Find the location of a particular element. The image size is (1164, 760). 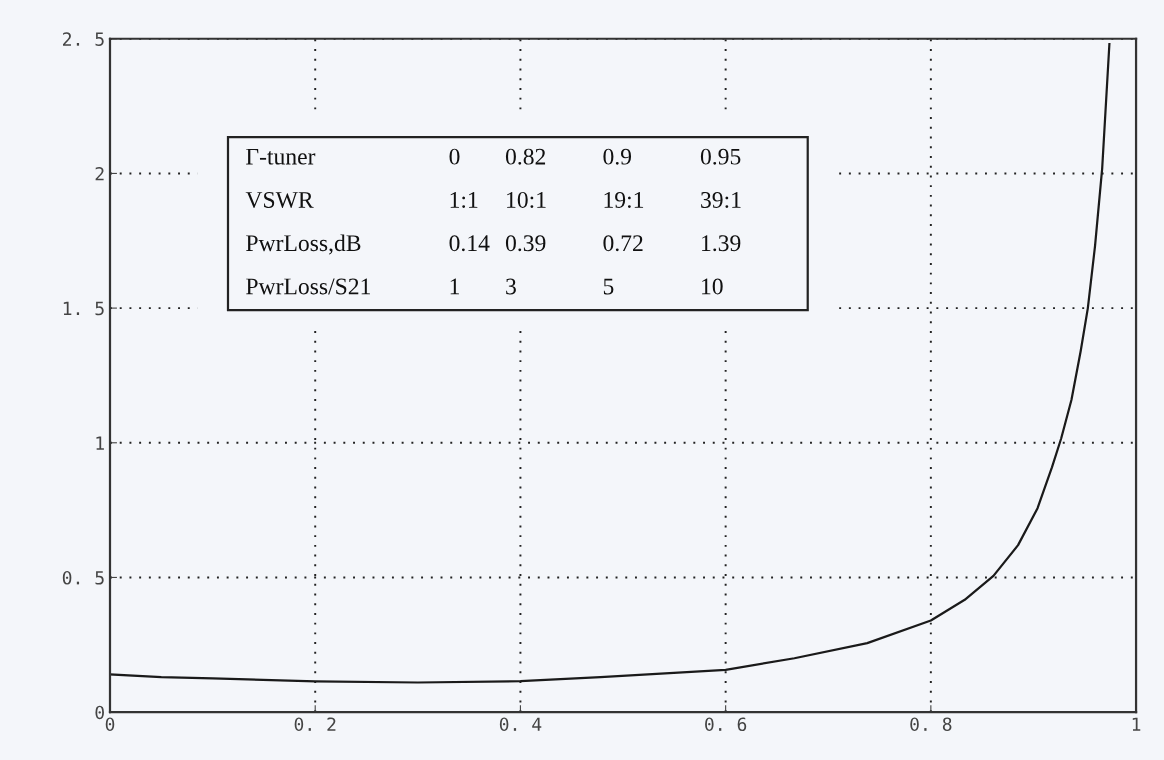

x-tick-label: 0. 2 is located at coordinates (315, 724).